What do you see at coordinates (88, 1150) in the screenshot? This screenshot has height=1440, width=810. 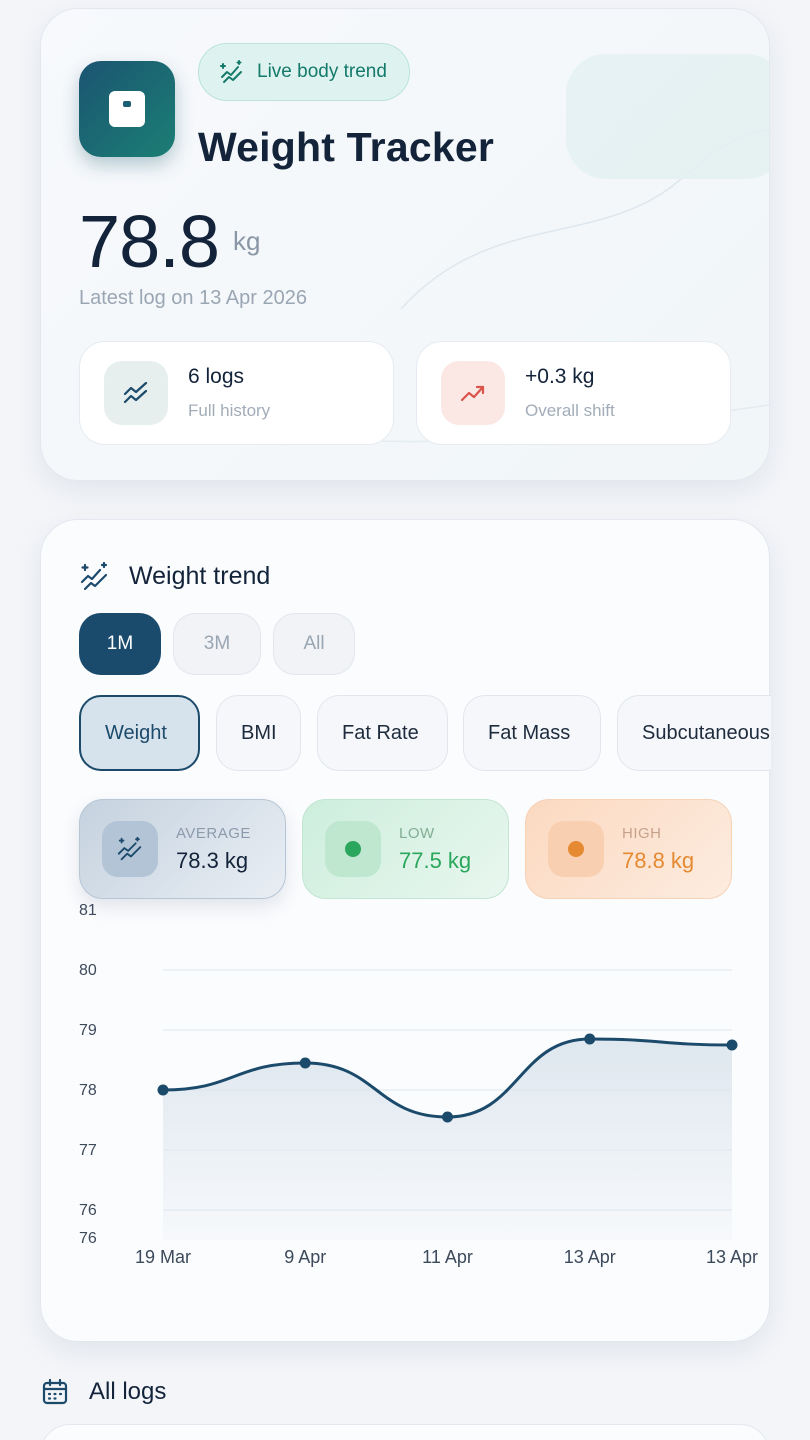 I see `y-tick-label: 77` at bounding box center [88, 1150].